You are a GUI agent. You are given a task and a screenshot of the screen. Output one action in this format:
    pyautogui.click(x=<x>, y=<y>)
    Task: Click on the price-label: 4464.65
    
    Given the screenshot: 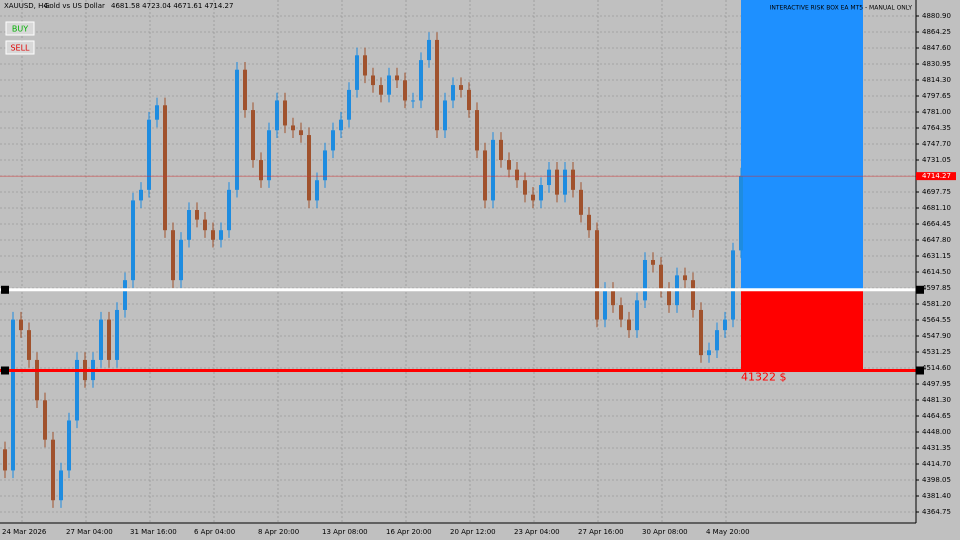 What is the action you would take?
    pyautogui.click(x=936, y=416)
    